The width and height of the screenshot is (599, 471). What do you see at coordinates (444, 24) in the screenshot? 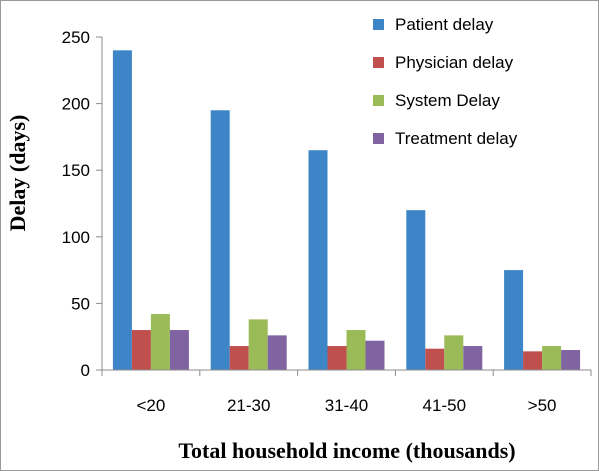
I see `legend-label: Patient delay` at bounding box center [444, 24].